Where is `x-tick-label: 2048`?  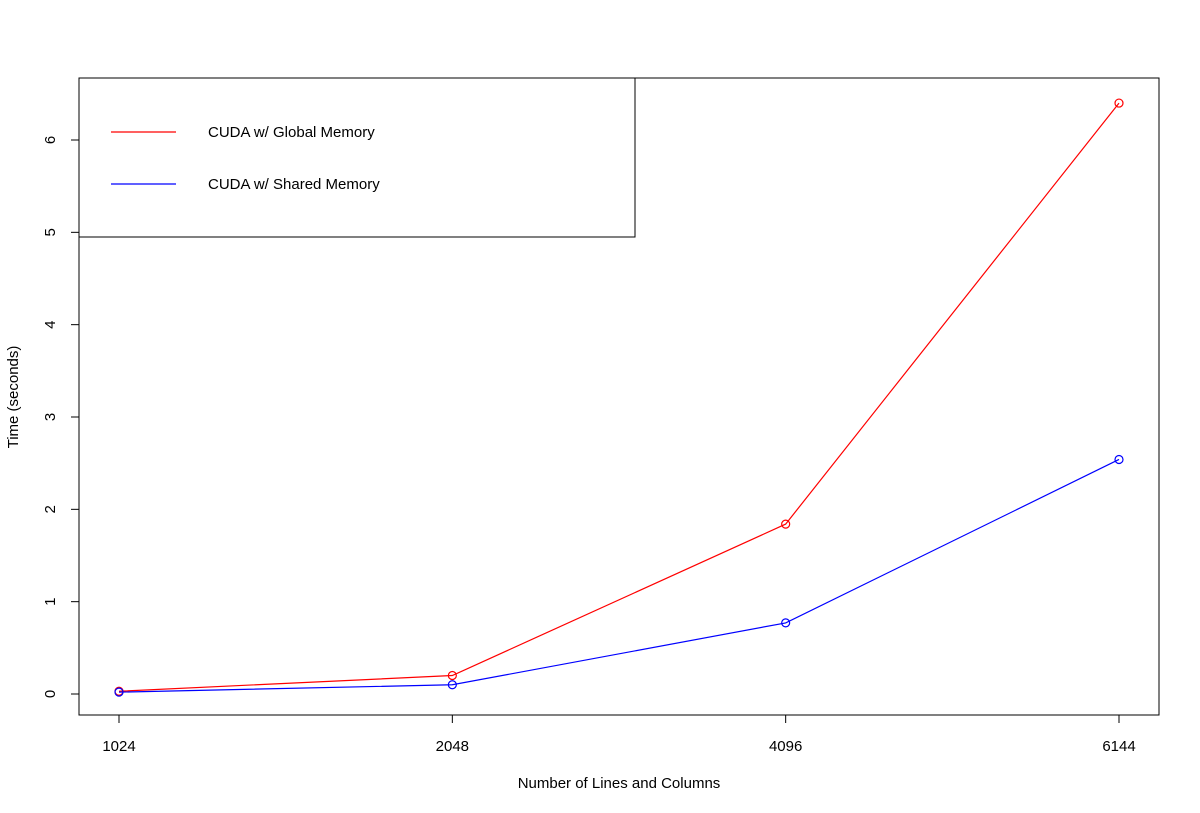
x-tick-label: 2048 is located at coordinates (452, 746).